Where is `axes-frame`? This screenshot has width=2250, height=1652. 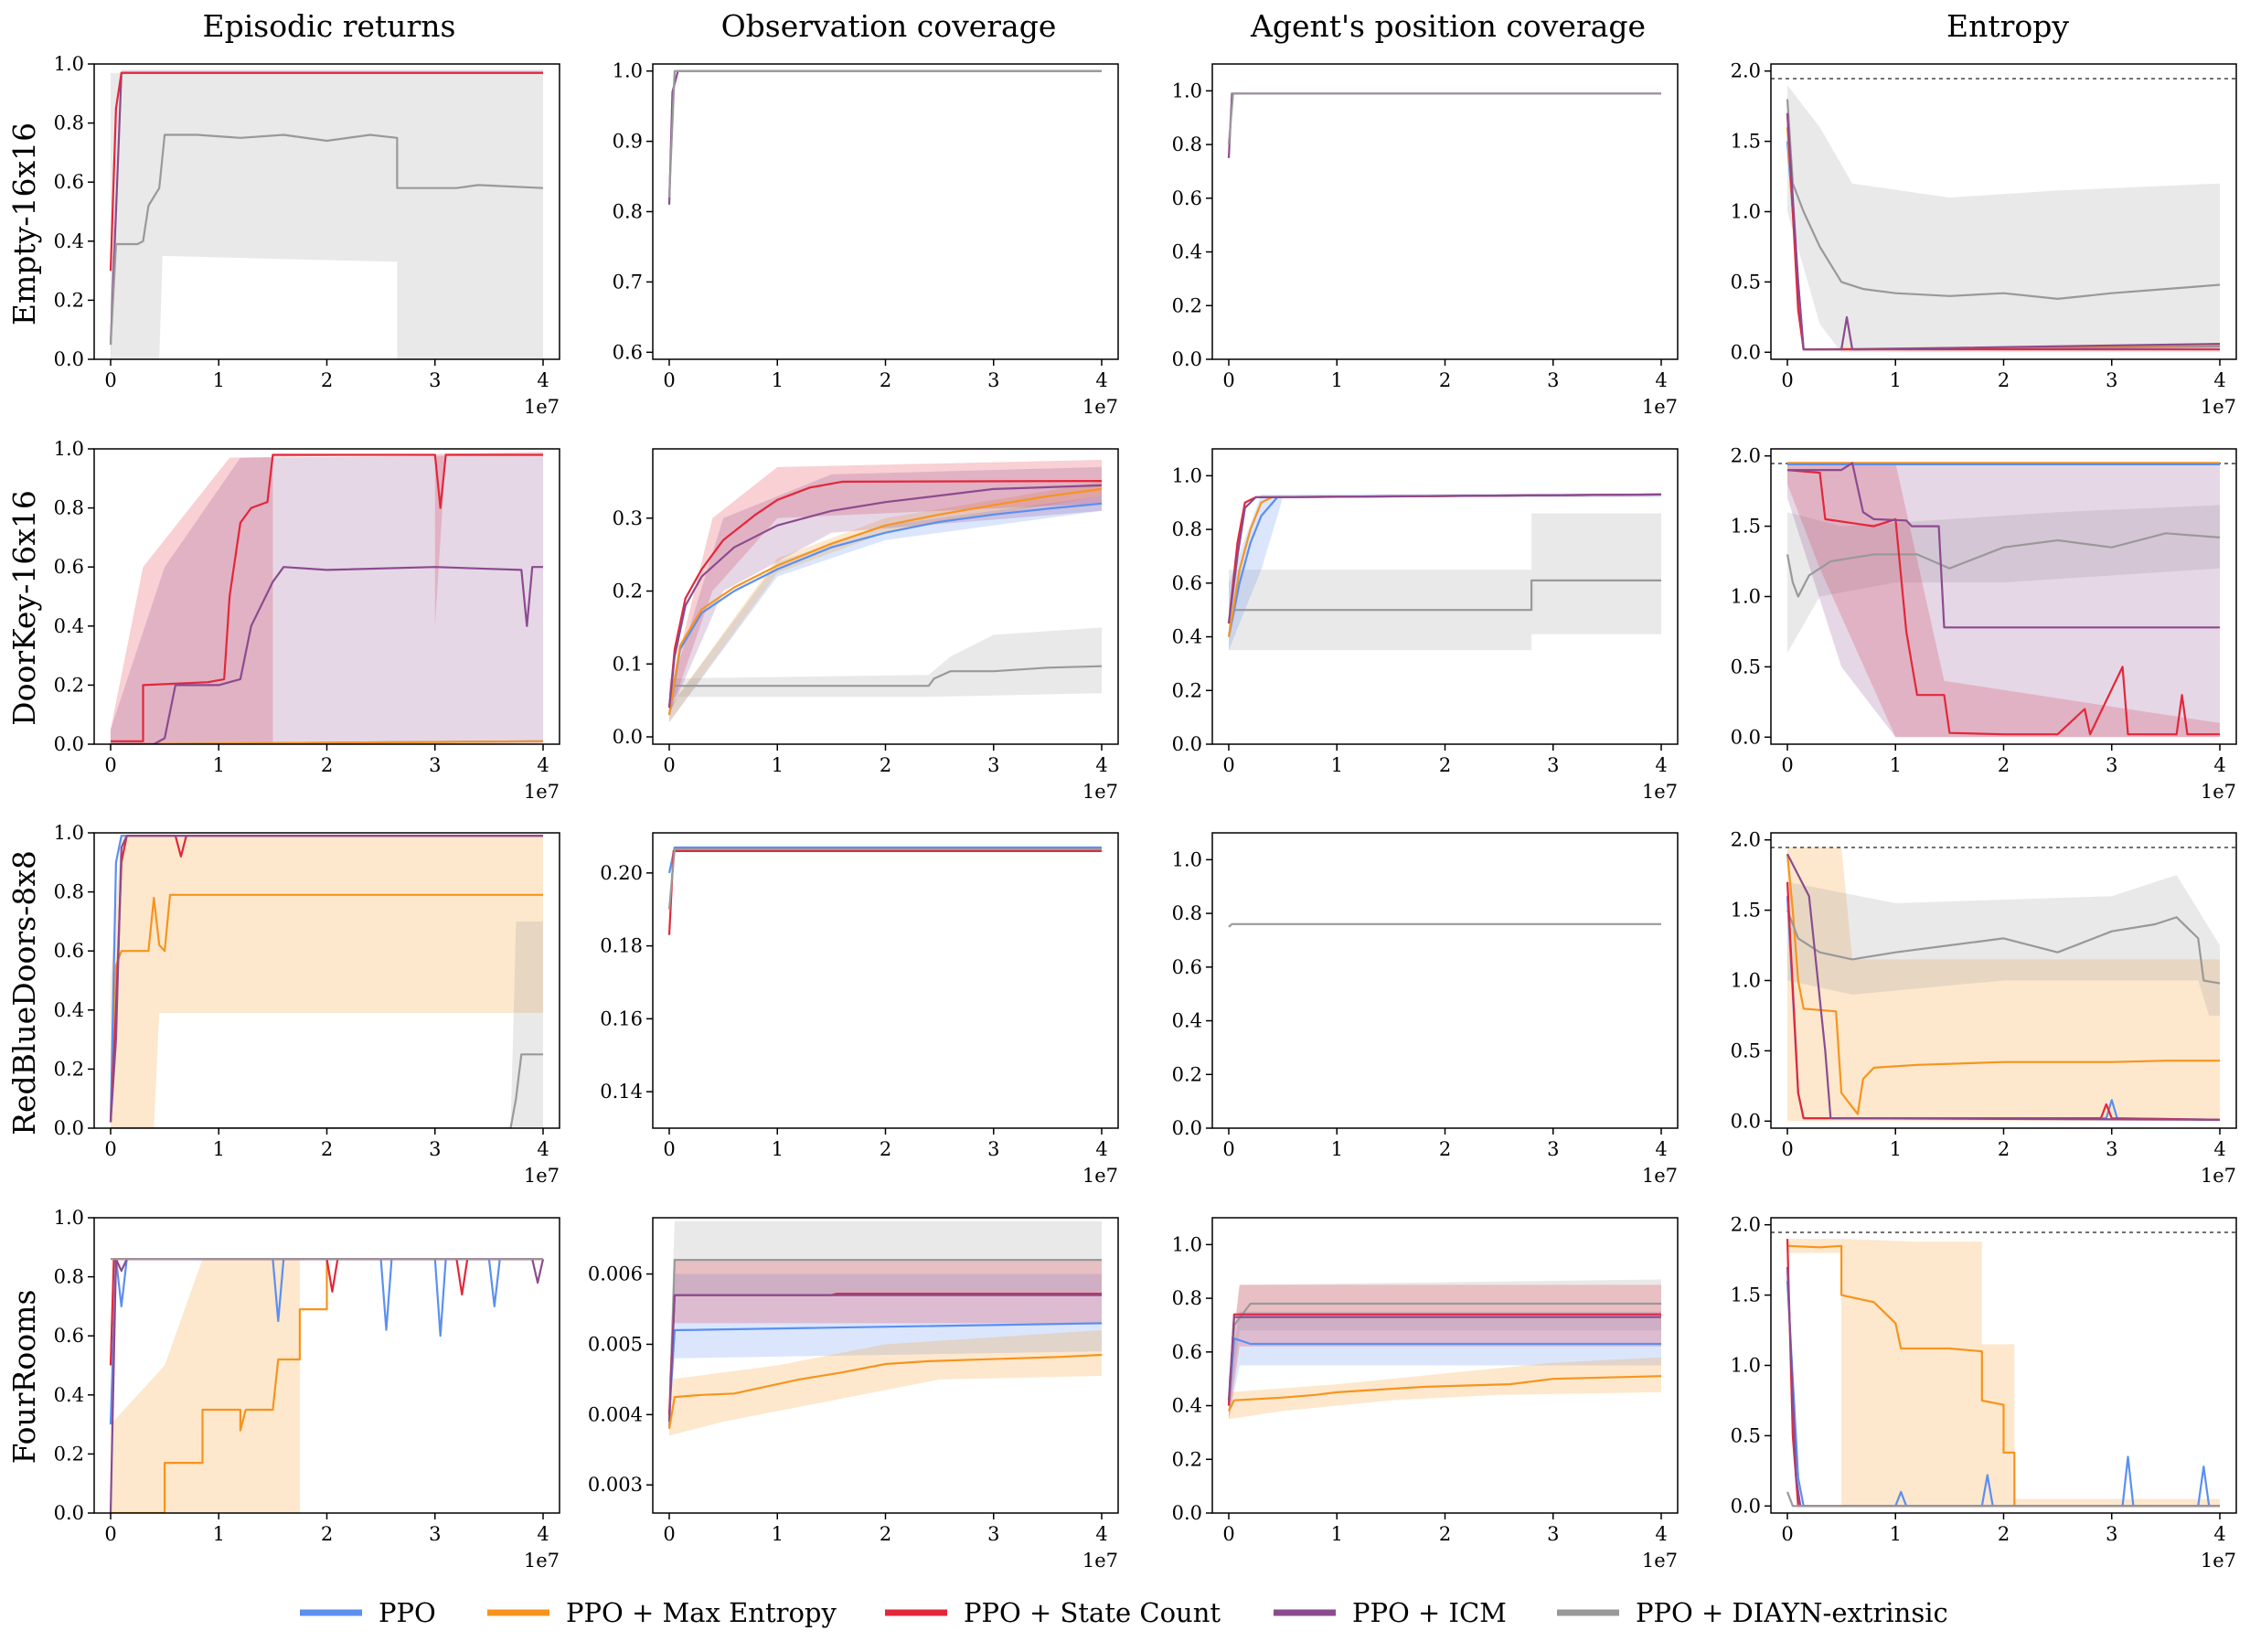
axes-frame is located at coordinates (1445, 981).